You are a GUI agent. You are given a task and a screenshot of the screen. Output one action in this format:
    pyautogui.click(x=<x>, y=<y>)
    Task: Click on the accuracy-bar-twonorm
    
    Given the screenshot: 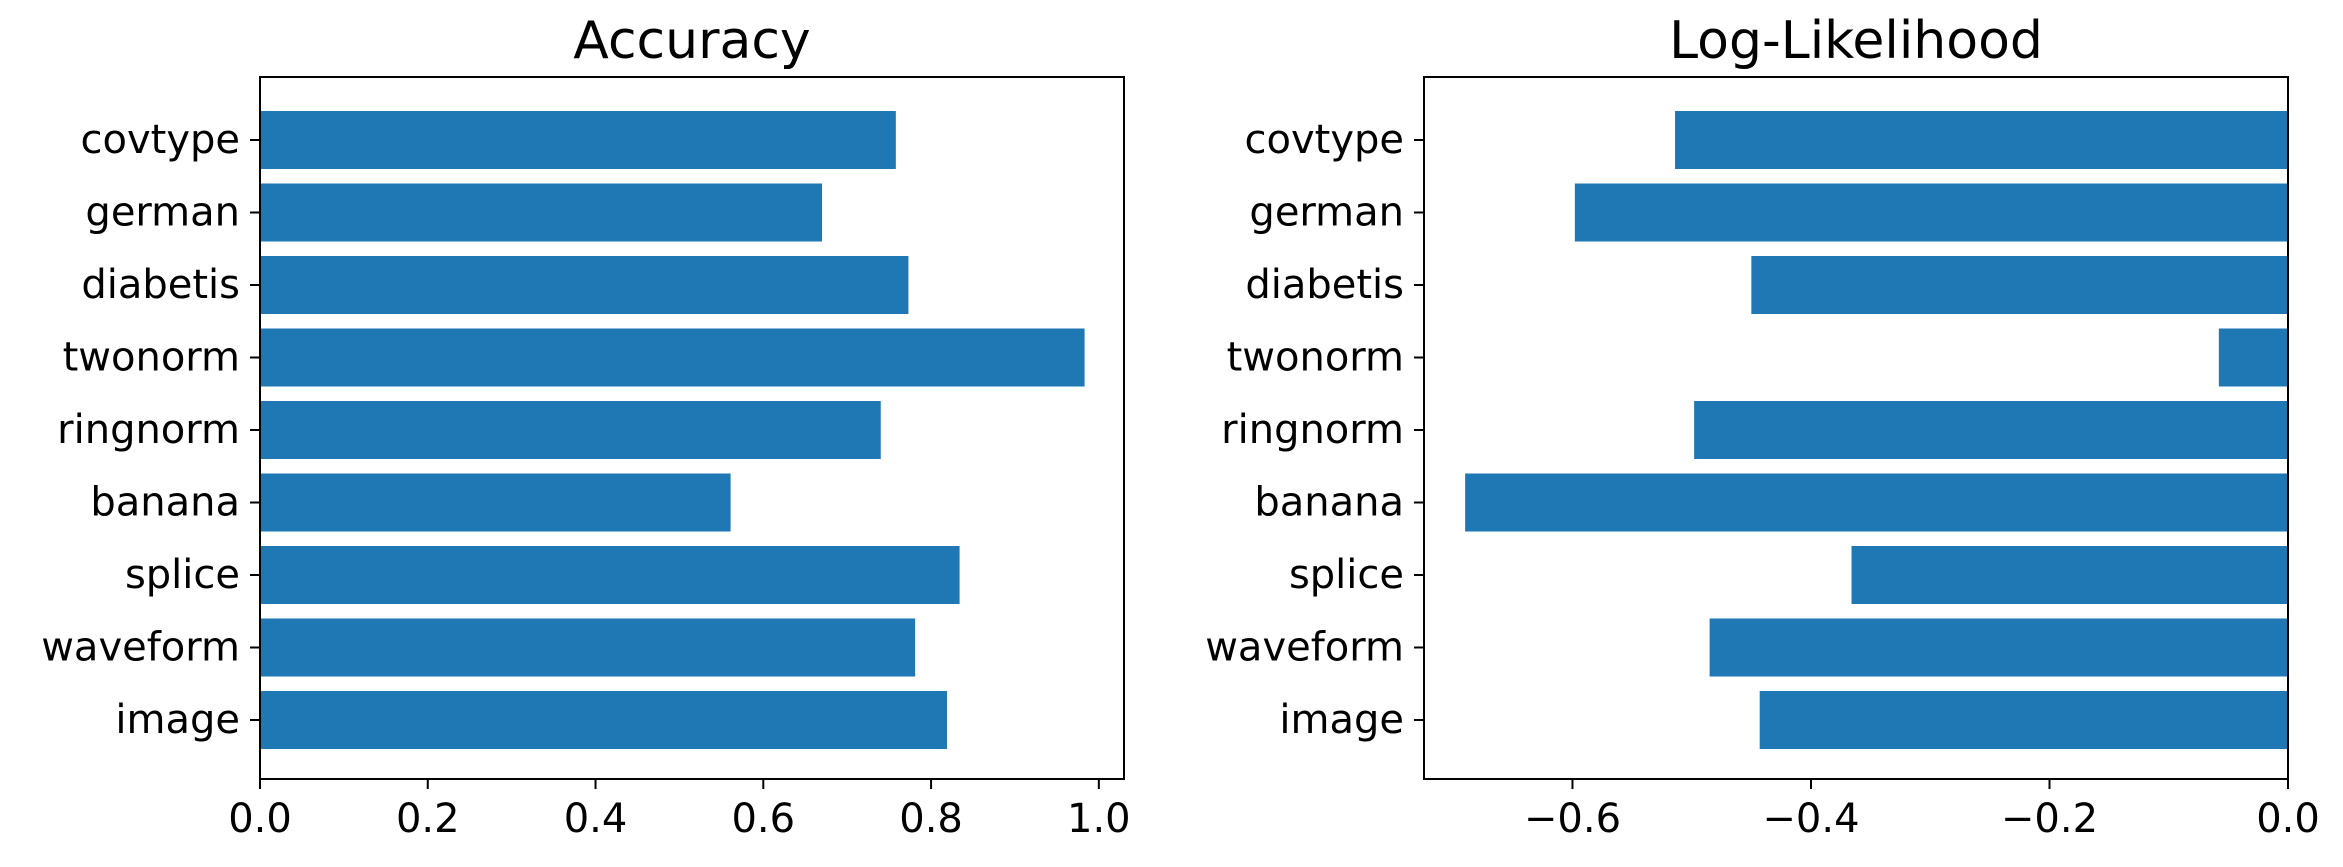 What is the action you would take?
    pyautogui.click(x=672, y=357)
    